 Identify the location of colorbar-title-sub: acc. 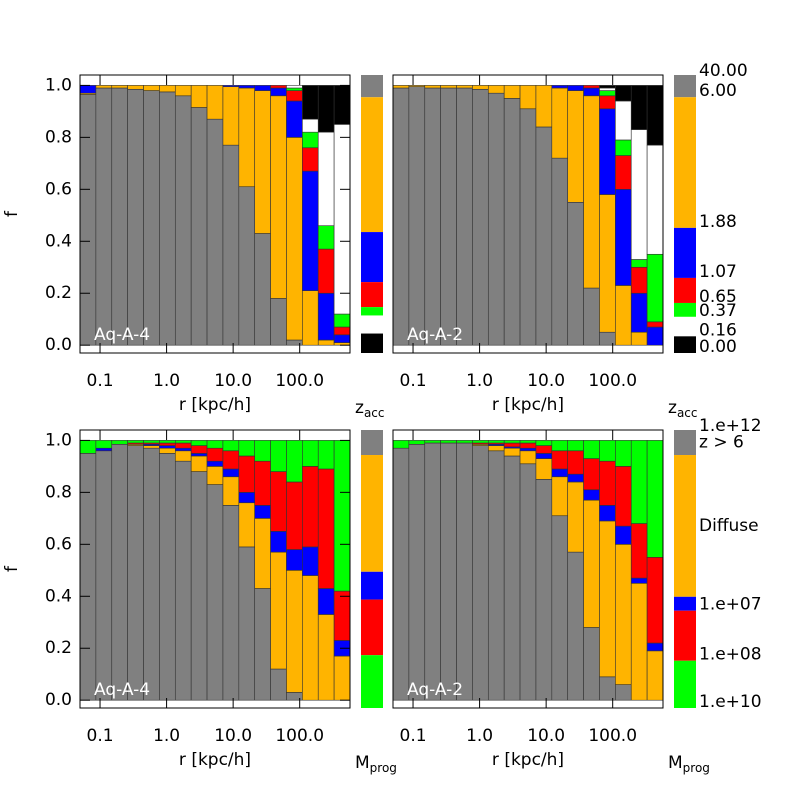
(374, 413).